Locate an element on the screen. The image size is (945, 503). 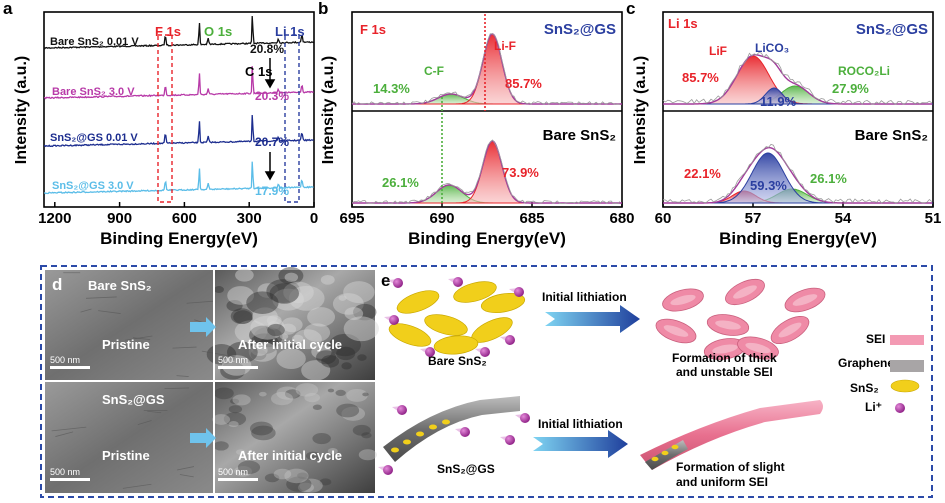
panel-c-lico3-label: LiCO₃ is located at coordinates (772, 48).